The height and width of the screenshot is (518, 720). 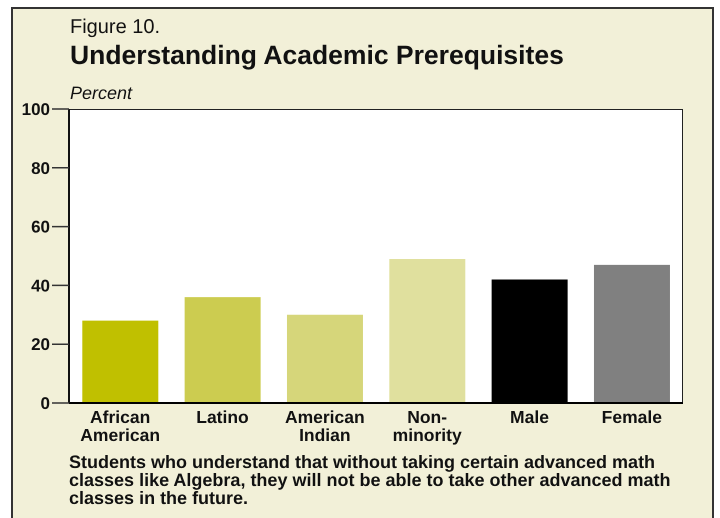 I want to click on x-tick-label: American Indian, so click(x=324, y=426).